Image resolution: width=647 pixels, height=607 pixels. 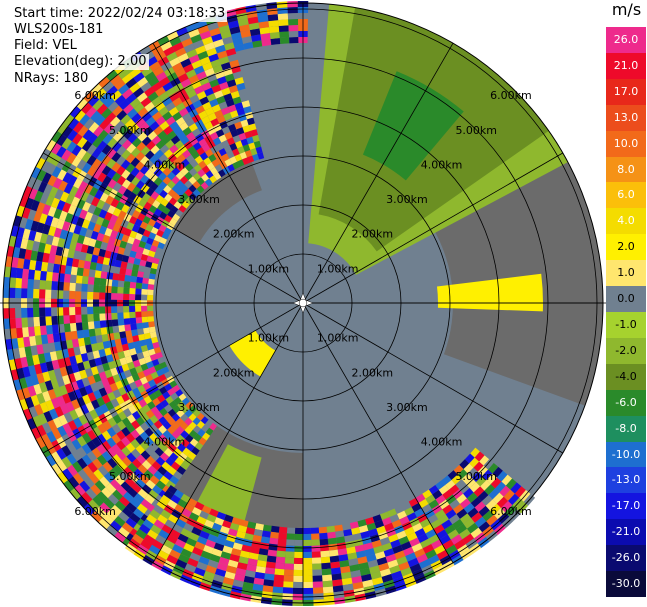 What do you see at coordinates (95, 511) in the screenshot?
I see `range-label: 6.00km` at bounding box center [95, 511].